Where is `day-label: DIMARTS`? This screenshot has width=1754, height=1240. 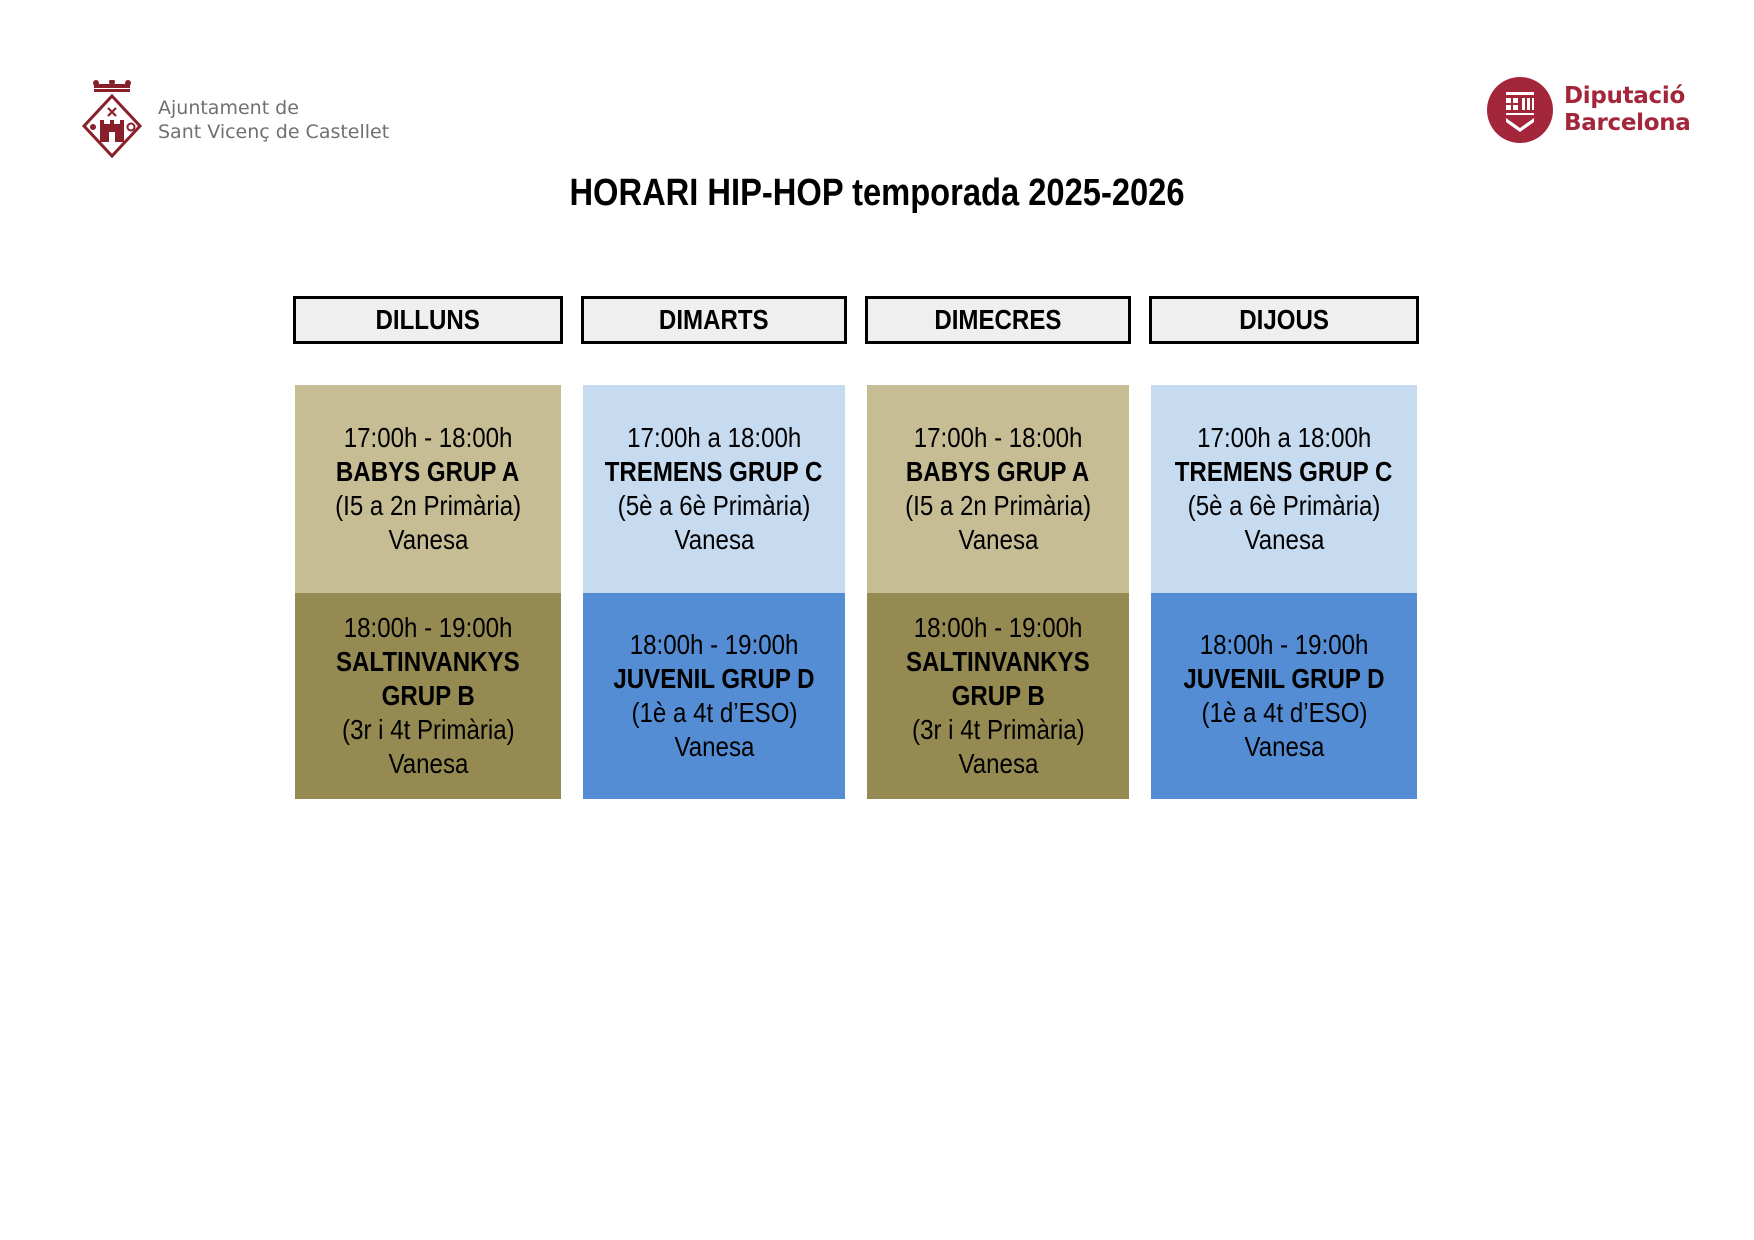
day-label: DIMARTS is located at coordinates (714, 319).